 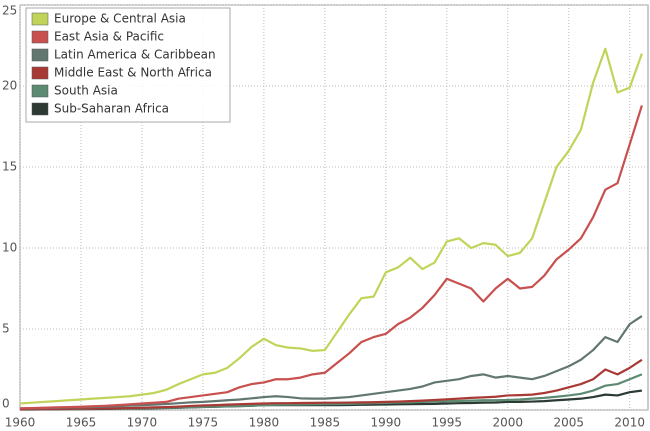 I want to click on series-line, so click(x=331, y=384).